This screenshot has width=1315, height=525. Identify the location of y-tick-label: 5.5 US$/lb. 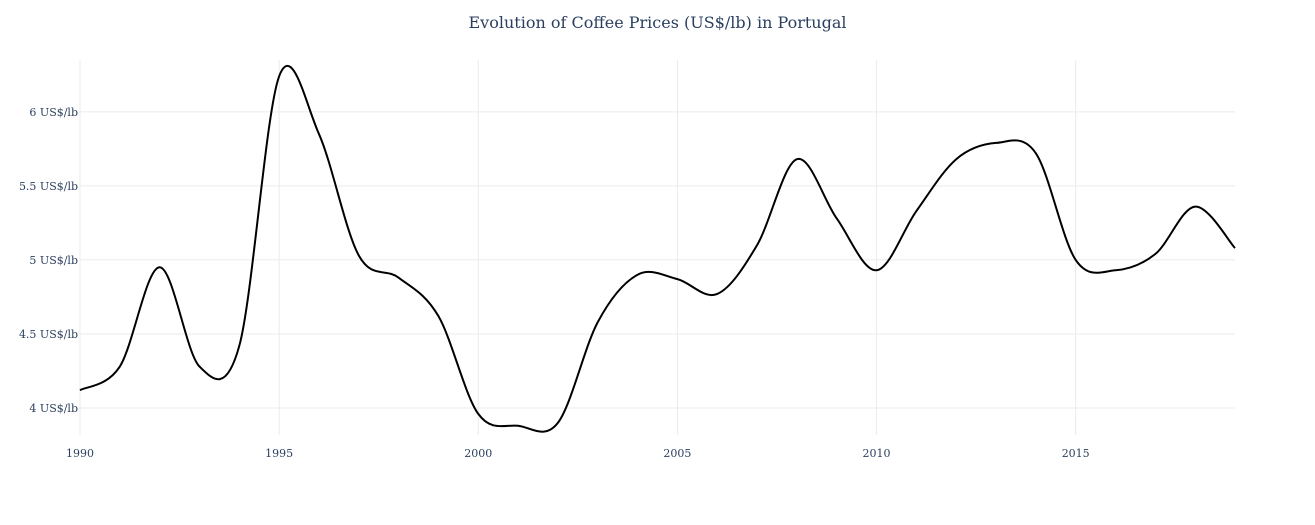
(48, 186).